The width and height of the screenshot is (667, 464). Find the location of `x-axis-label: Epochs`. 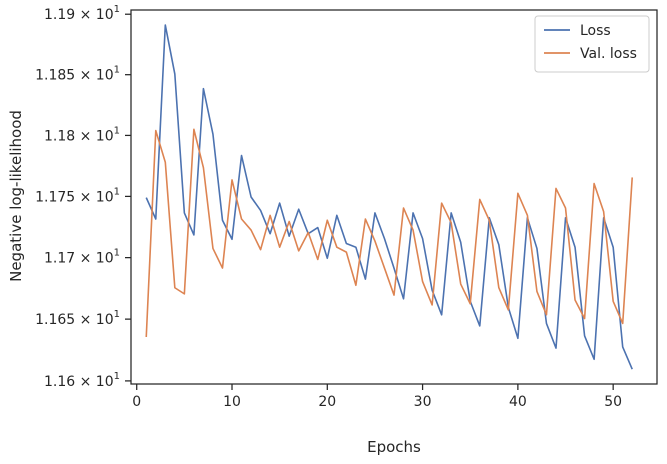

x-axis-label: Epochs is located at coordinates (394, 447).